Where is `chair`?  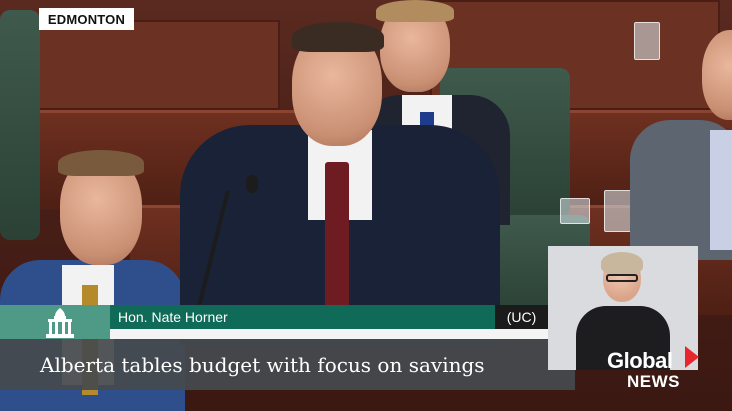 chair is located at coordinates (20, 125).